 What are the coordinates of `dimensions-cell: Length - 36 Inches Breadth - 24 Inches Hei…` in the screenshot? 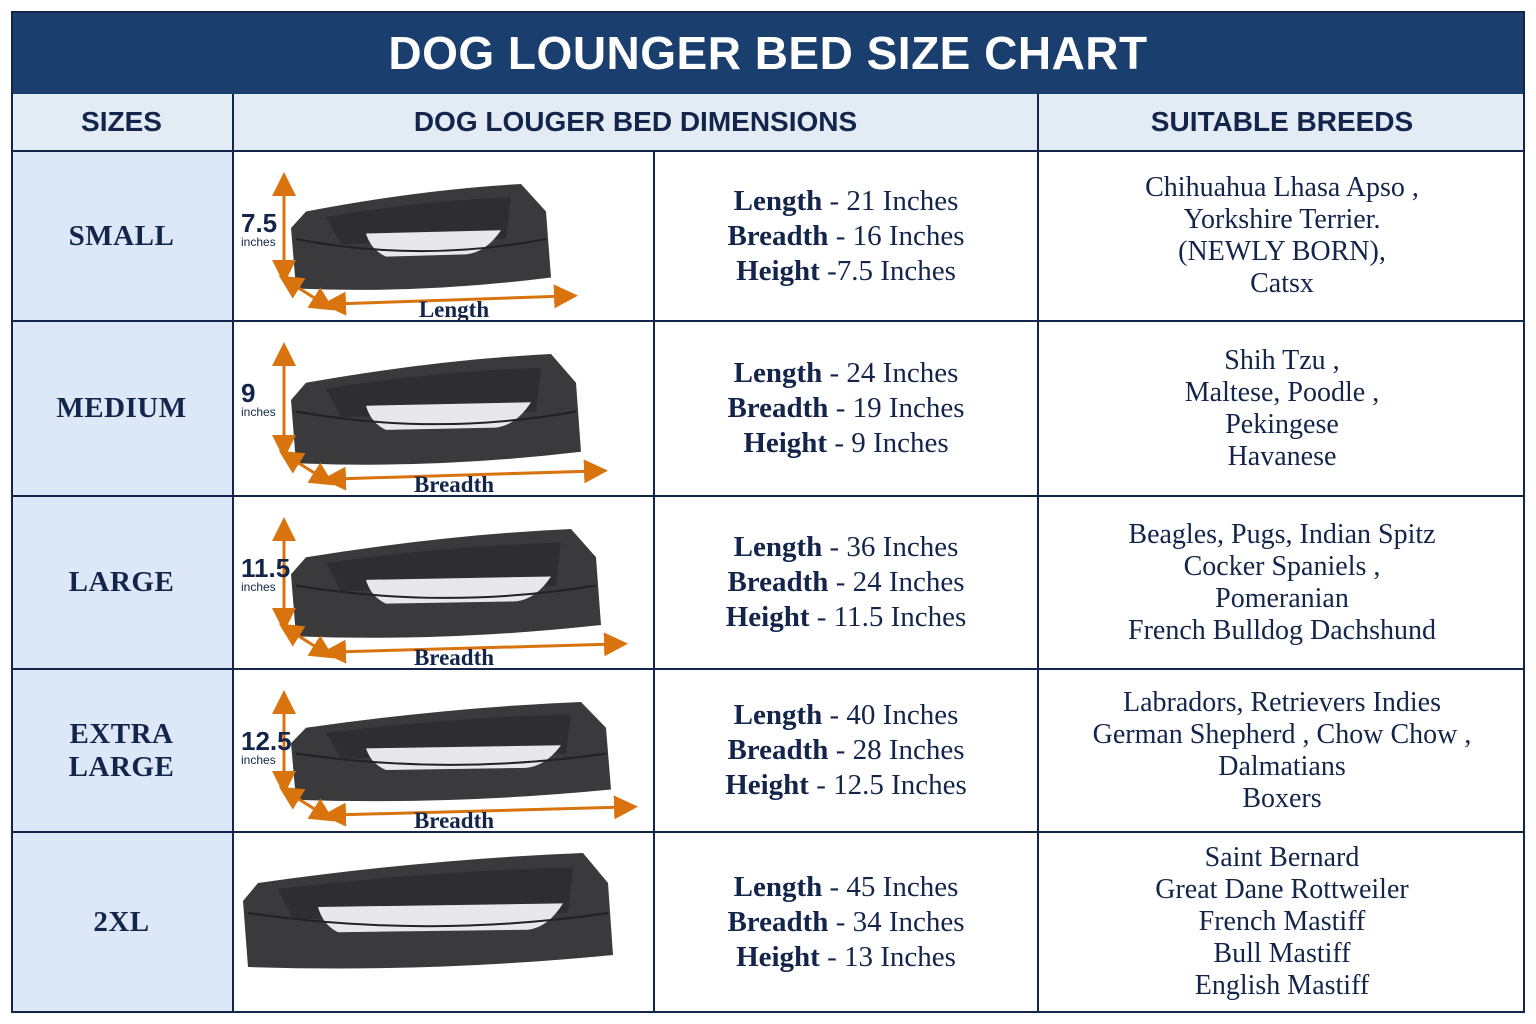 It's located at (847, 583).